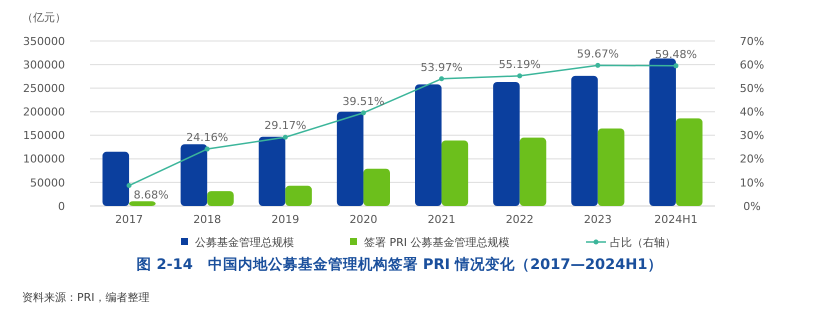  What do you see at coordinates (752, 206) in the screenshot?
I see `y2-tick-label: 0%` at bounding box center [752, 206].